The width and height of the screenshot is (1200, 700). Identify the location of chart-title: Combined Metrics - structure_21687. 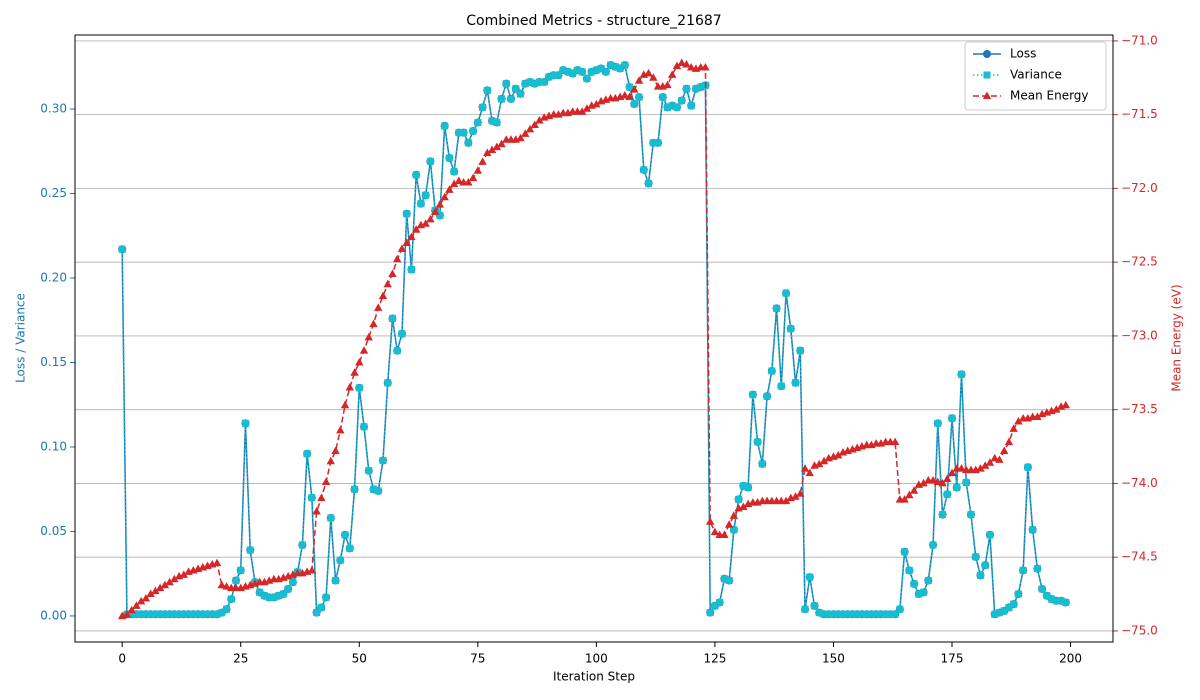
(593, 21).